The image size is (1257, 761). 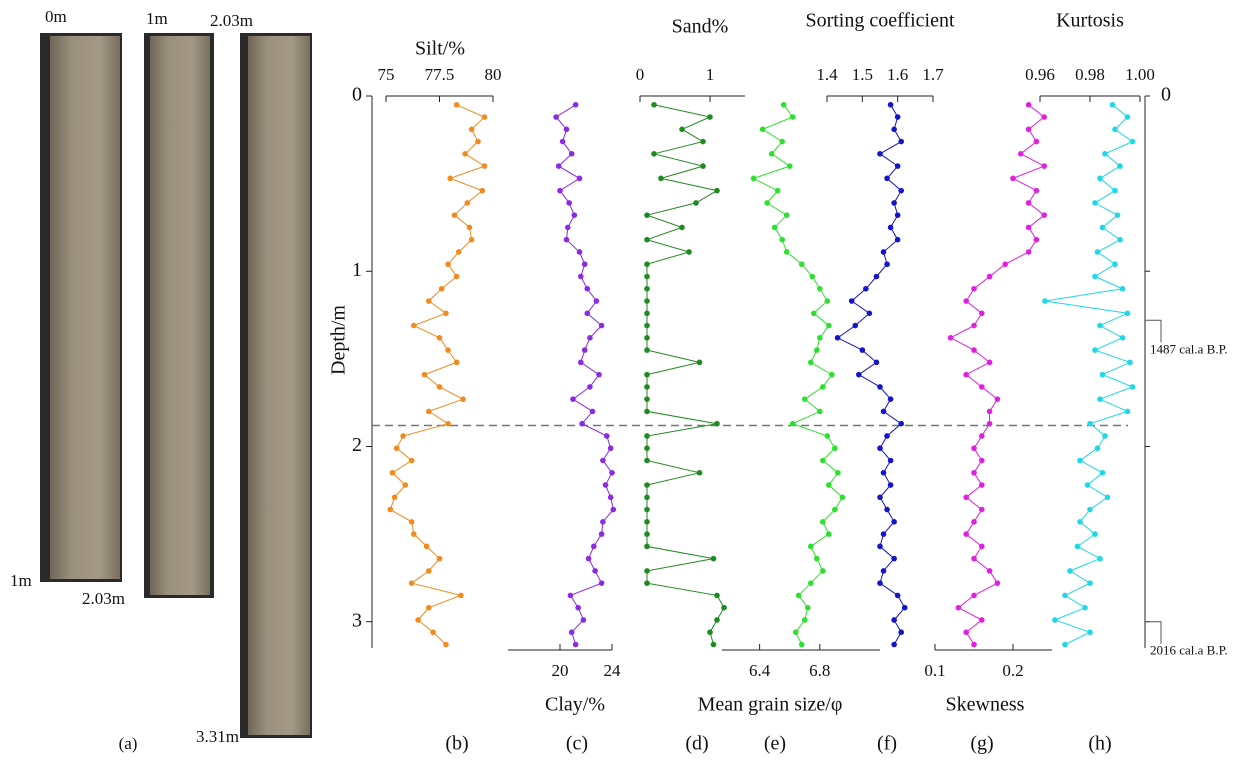 I want to click on value-tick-label: 1.00, so click(x=1140, y=74).